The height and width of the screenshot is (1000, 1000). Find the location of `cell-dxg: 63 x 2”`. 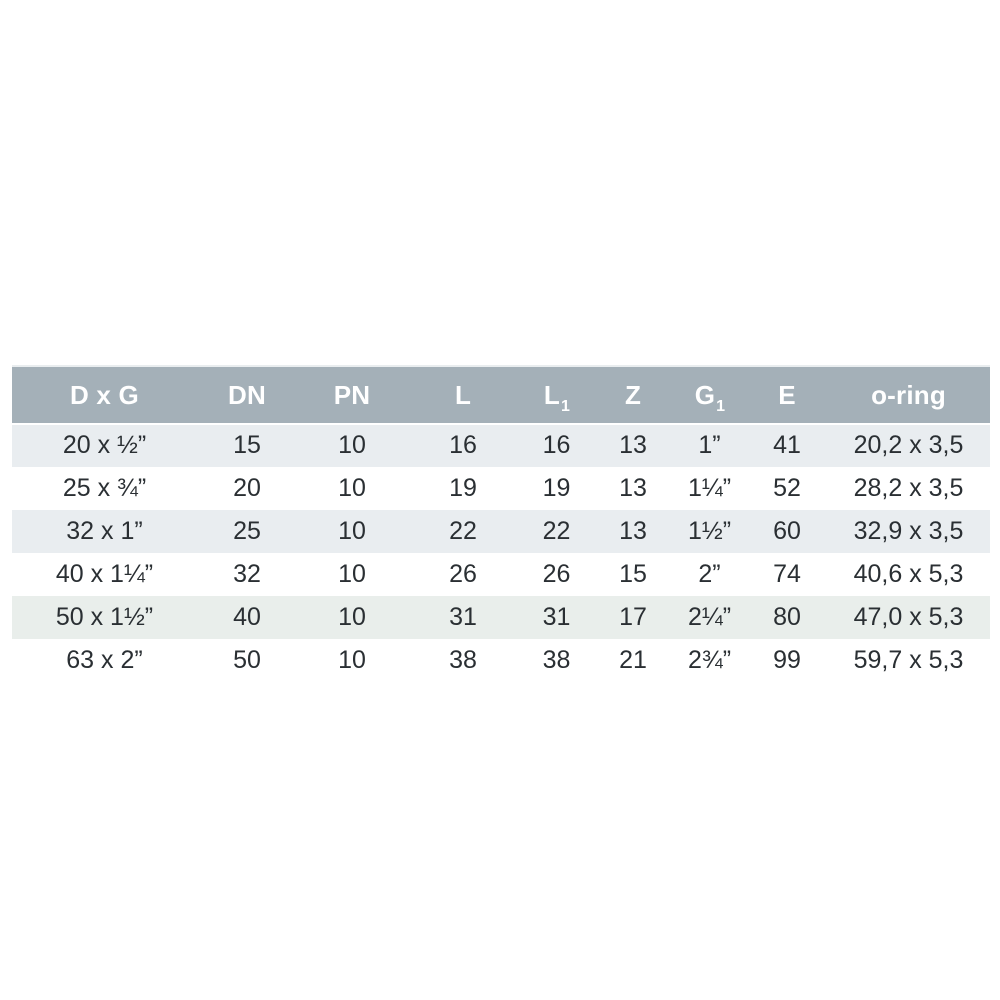

cell-dxg: 63 x 2” is located at coordinates (104, 660).